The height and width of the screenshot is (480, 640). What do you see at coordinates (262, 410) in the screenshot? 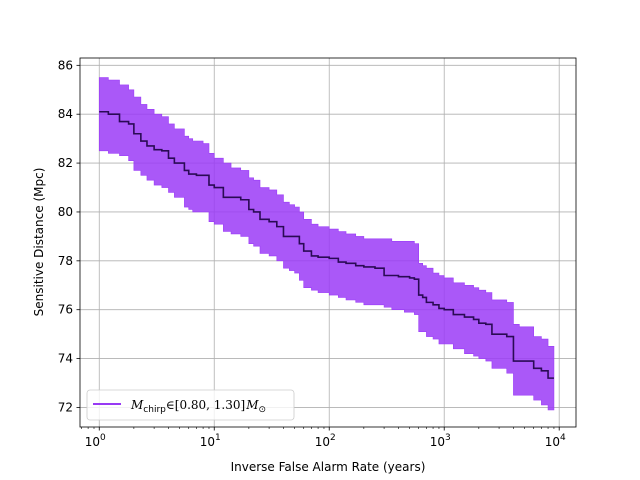
I see `legend-label-unit-sub: ⊙` at bounding box center [262, 410].